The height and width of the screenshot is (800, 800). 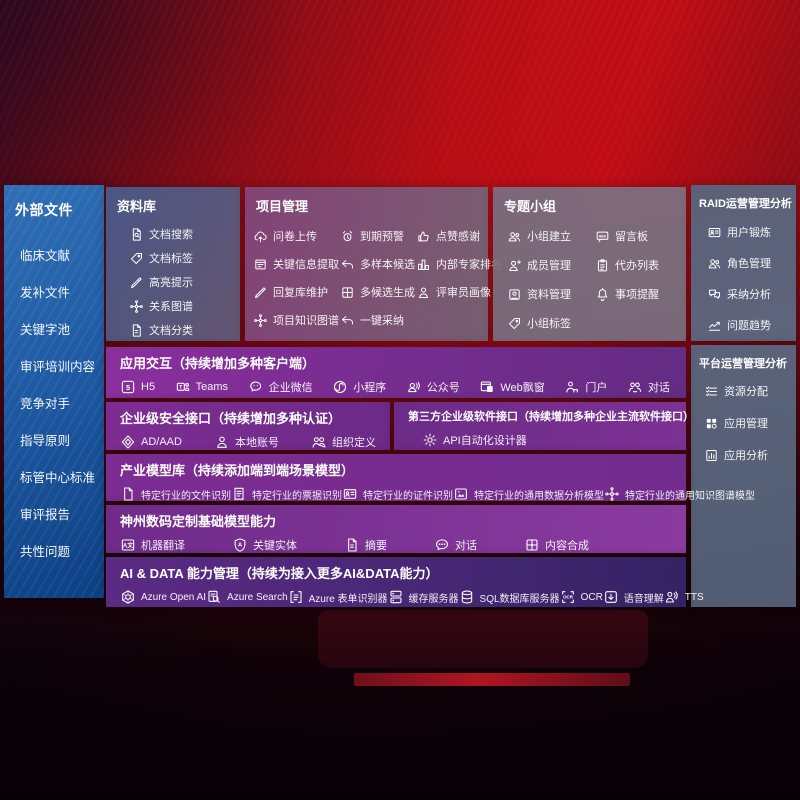 What do you see at coordinates (746, 456) in the screenshot?
I see `feature-label: 应用分析` at bounding box center [746, 456].